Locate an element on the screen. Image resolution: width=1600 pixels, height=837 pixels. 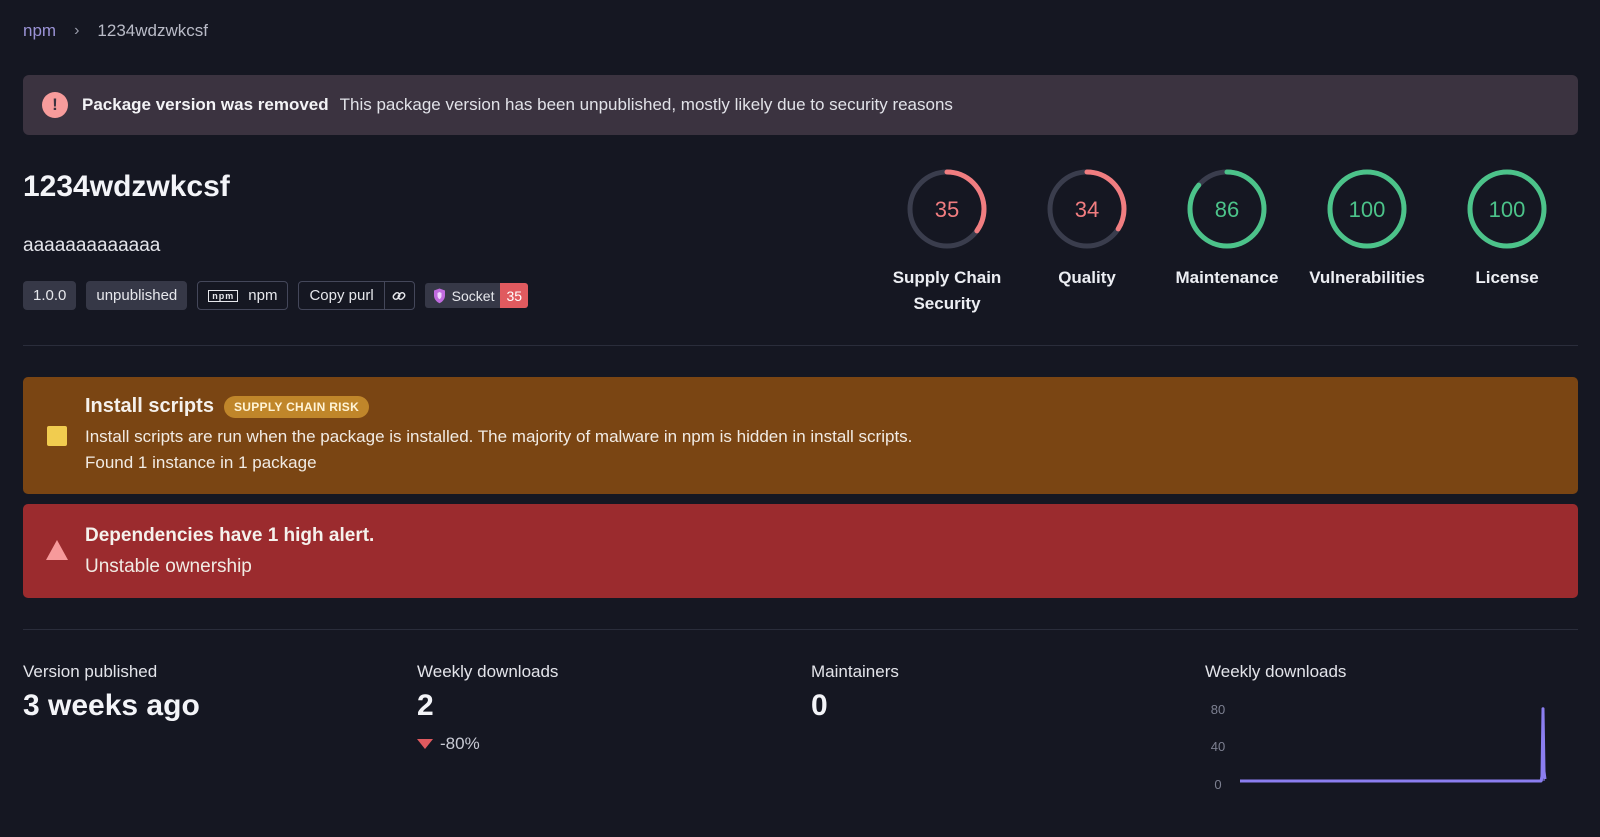
socket-badge-left: Socket is located at coordinates (462, 295).